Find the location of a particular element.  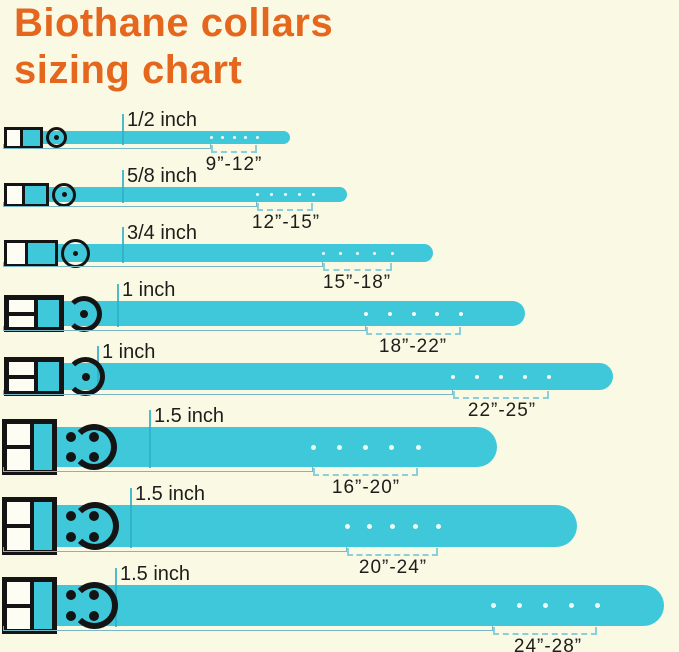

size-range-label: 24”-28” is located at coordinates (548, 644).